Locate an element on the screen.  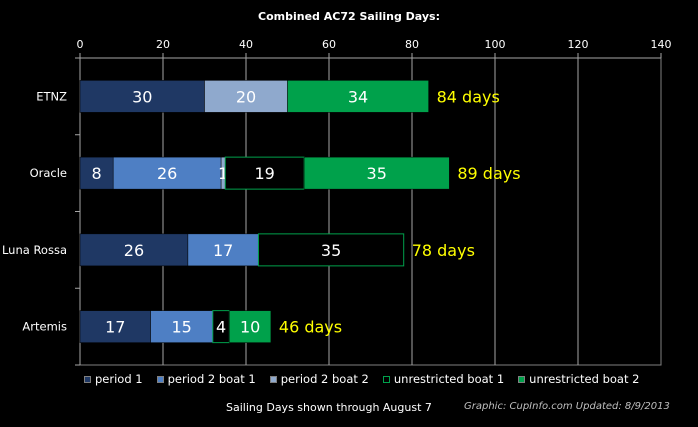
category-labels: ETNZ Oracle Luna Rossa Artemis is located at coordinates (34, 211).